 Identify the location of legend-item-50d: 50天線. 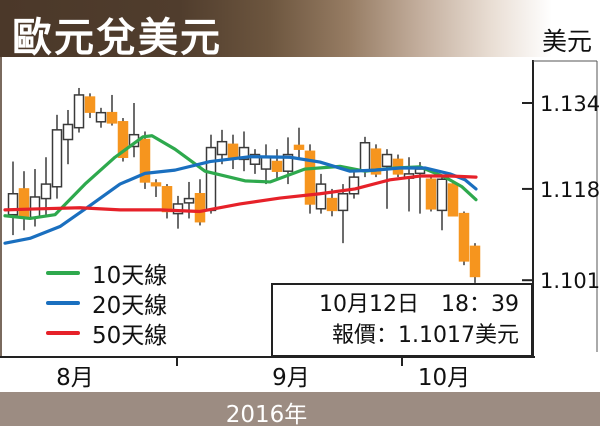
(107, 333).